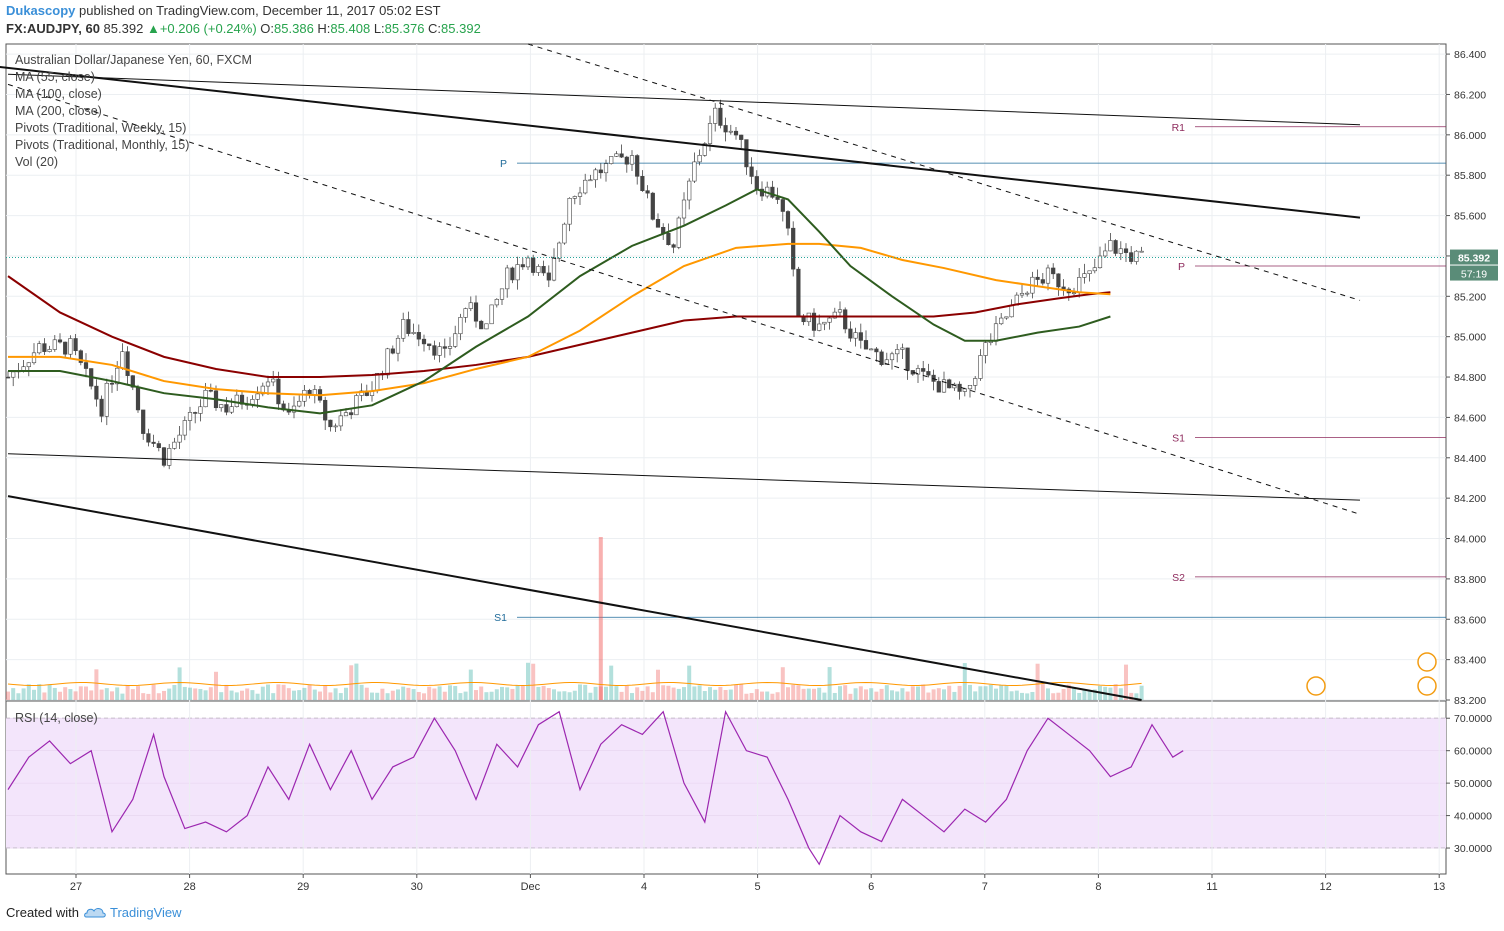  I want to click on close-value: C:85.392, so click(454, 28).